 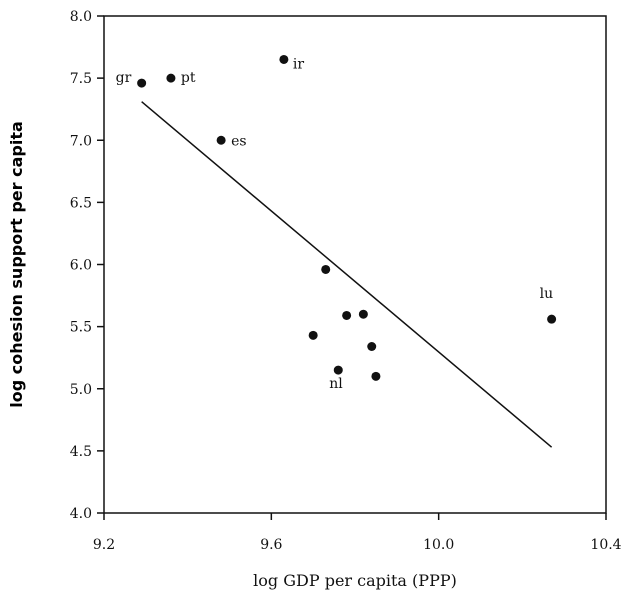 I want to click on point-label: ir, so click(x=298, y=64).